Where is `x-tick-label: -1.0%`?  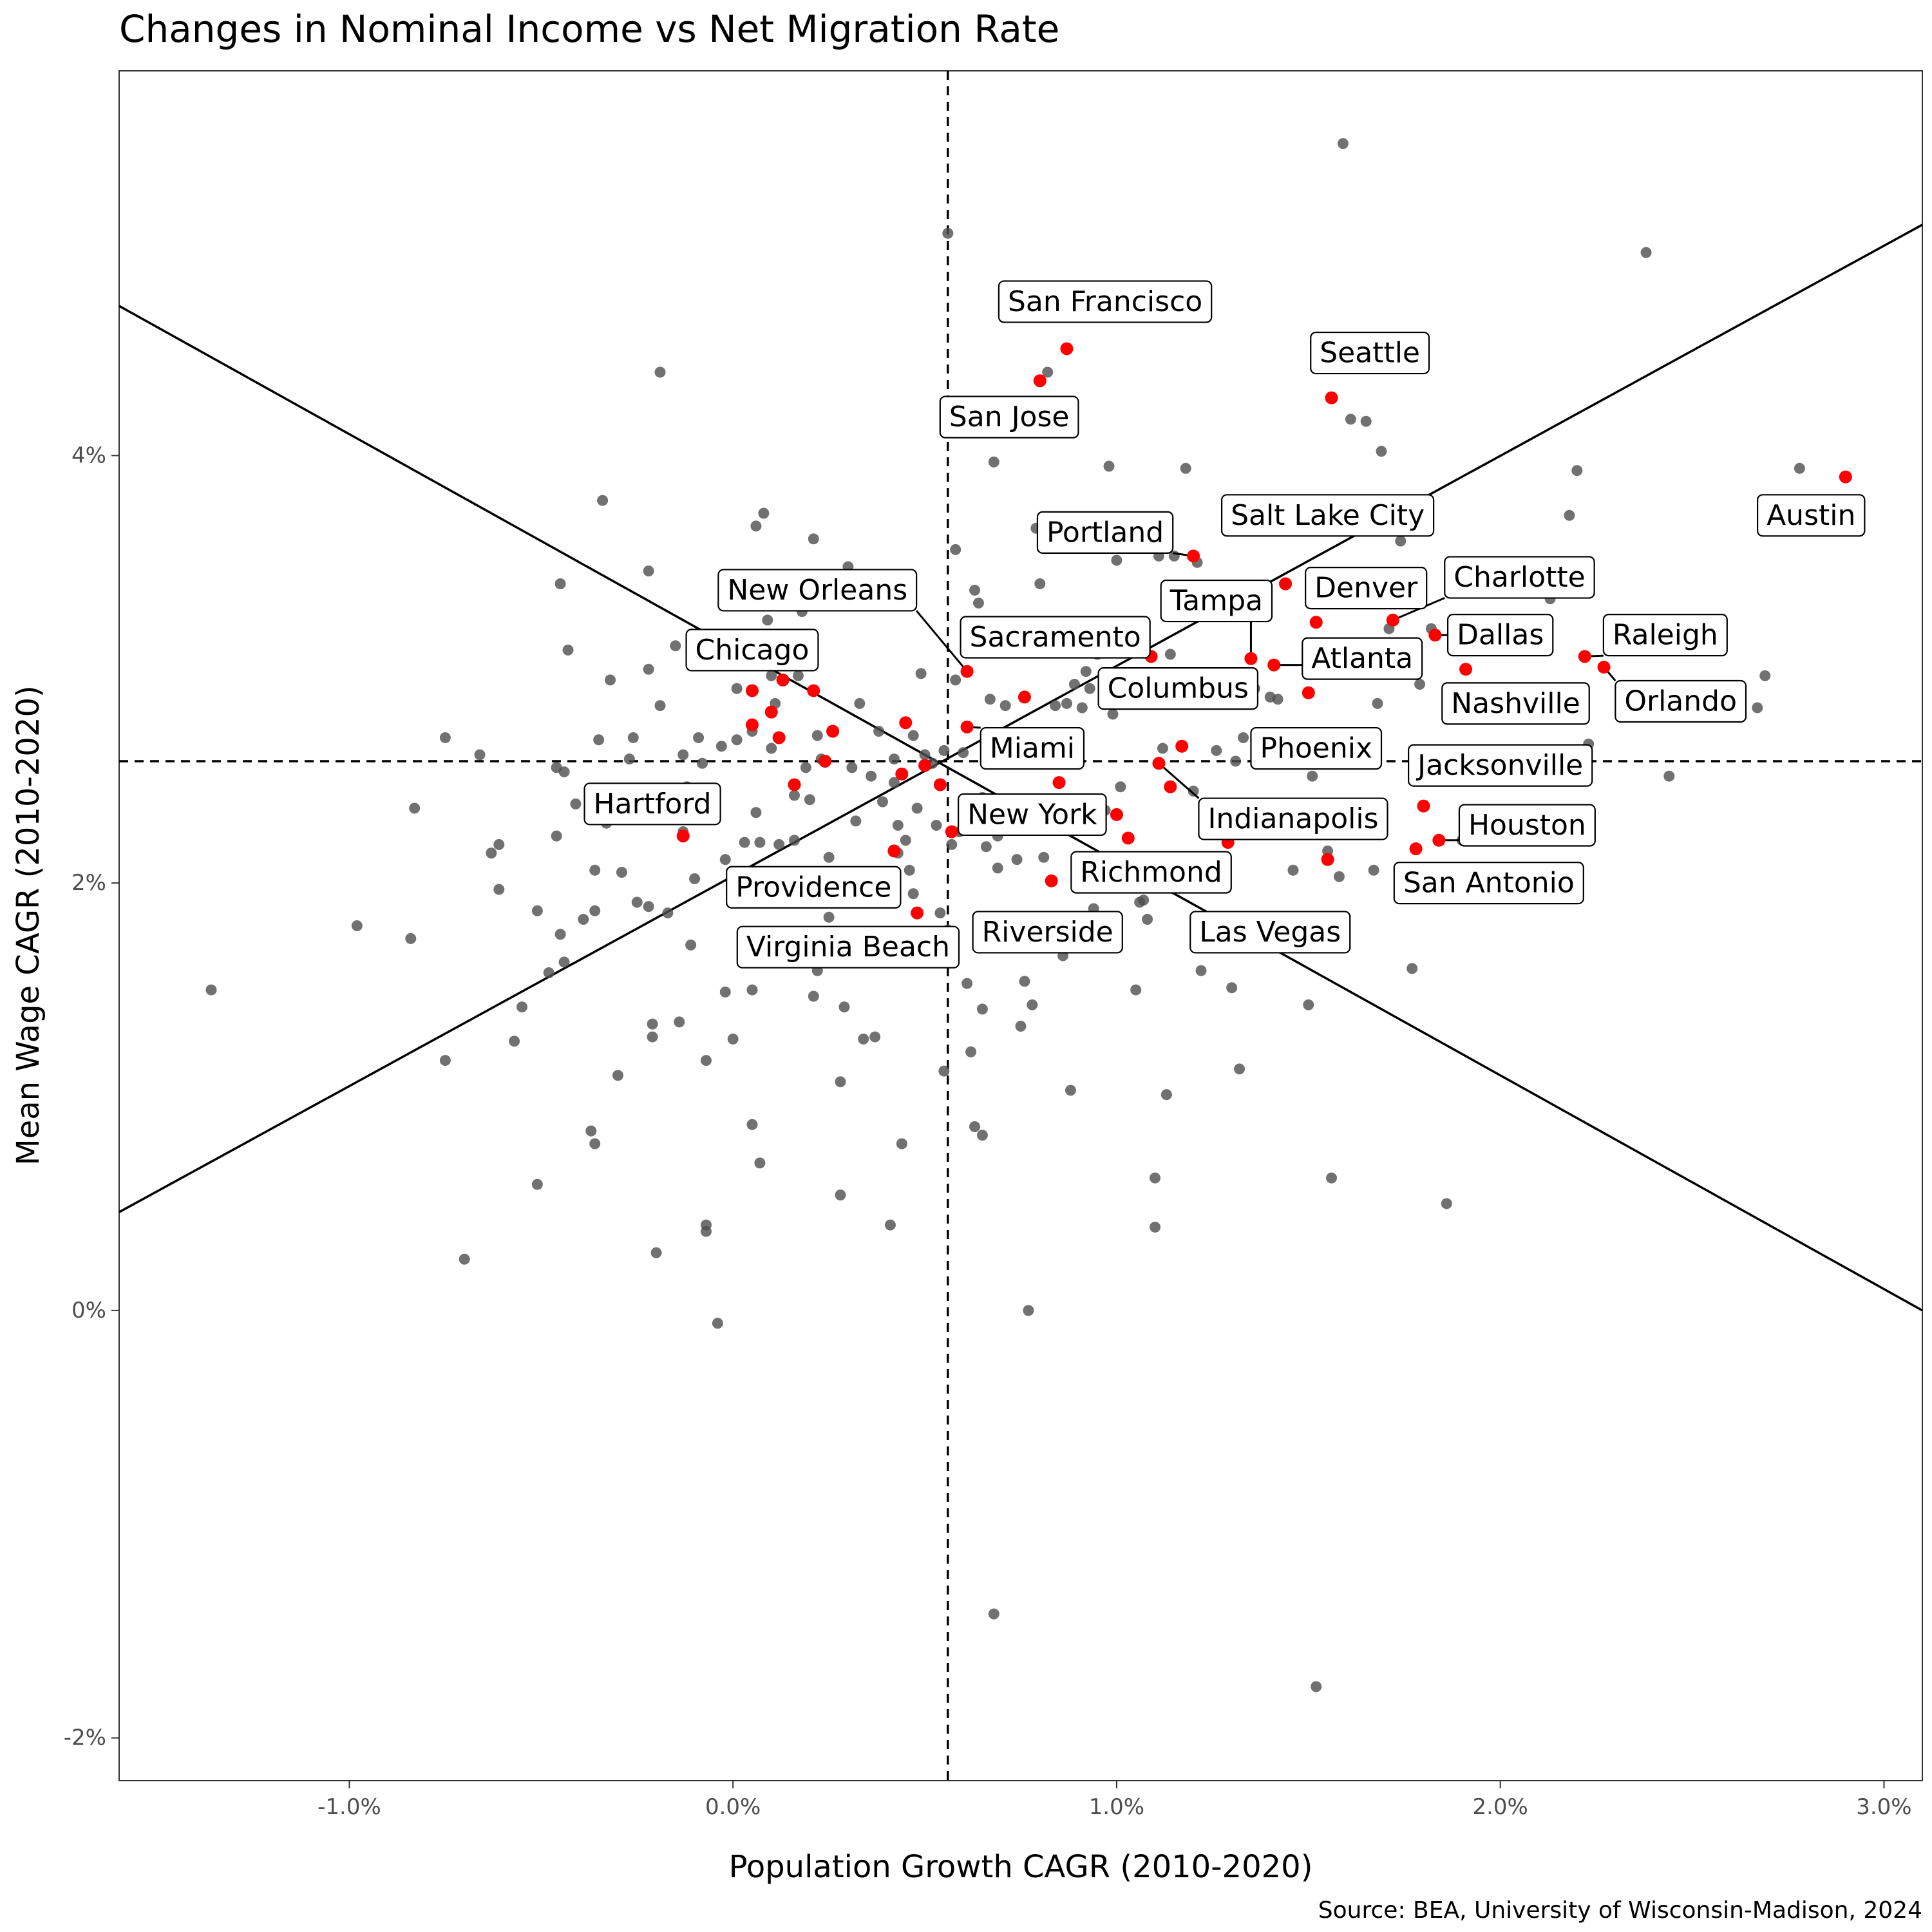
x-tick-label: -1.0% is located at coordinates (349, 1807).